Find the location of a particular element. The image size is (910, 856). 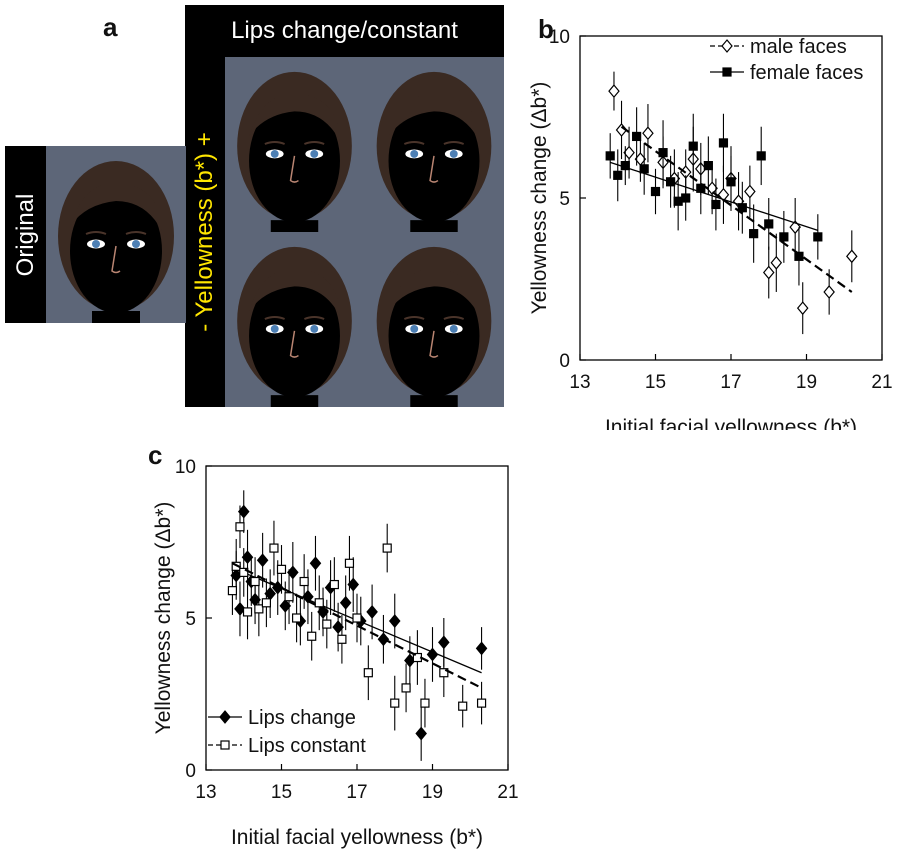

panel-c-letter: c is located at coordinates (155, 455).